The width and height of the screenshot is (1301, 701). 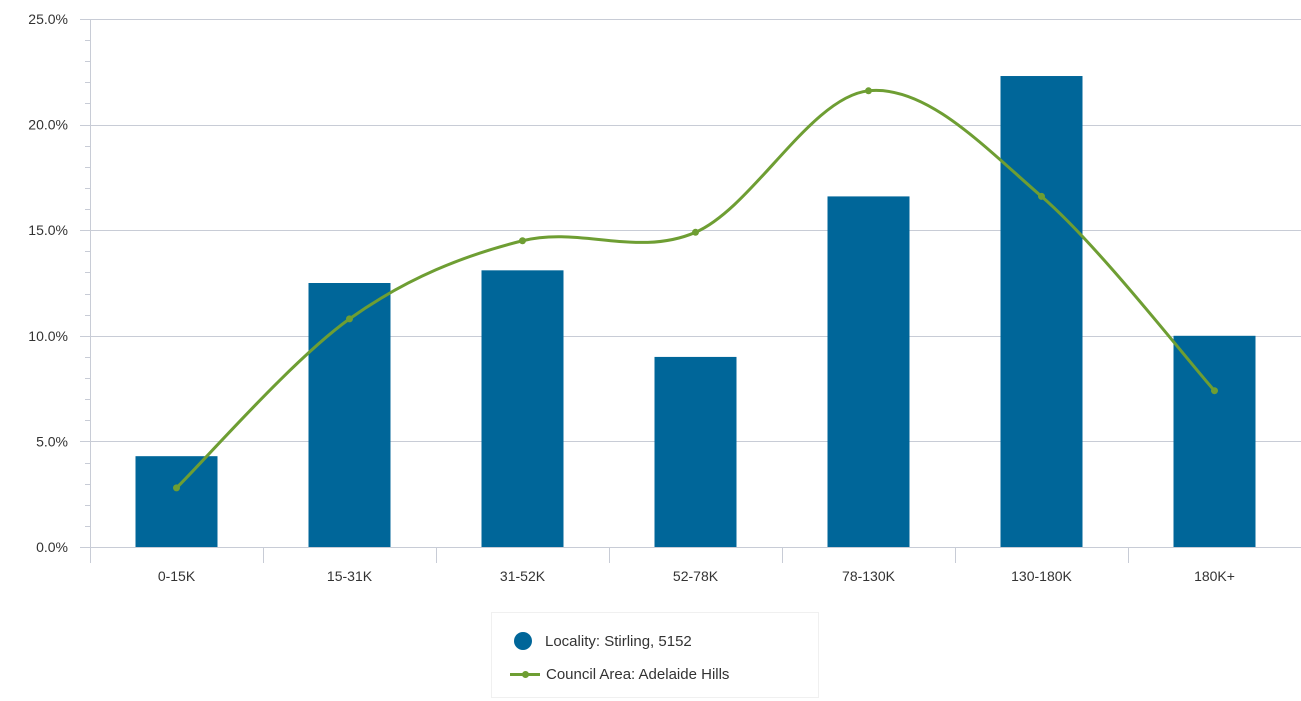 I want to click on bar-180K+, so click(x=1214, y=441).